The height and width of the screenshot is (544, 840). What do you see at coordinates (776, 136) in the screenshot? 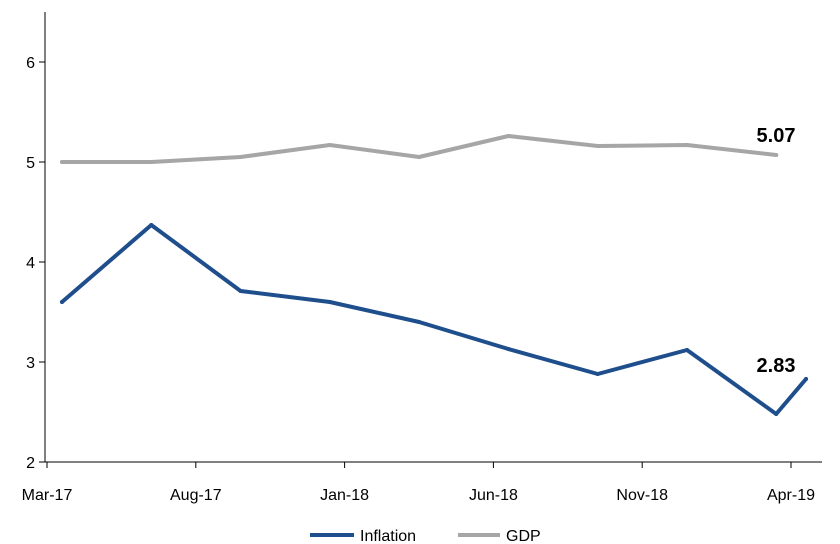
I see `gdp-end-label: 5.07` at bounding box center [776, 136].